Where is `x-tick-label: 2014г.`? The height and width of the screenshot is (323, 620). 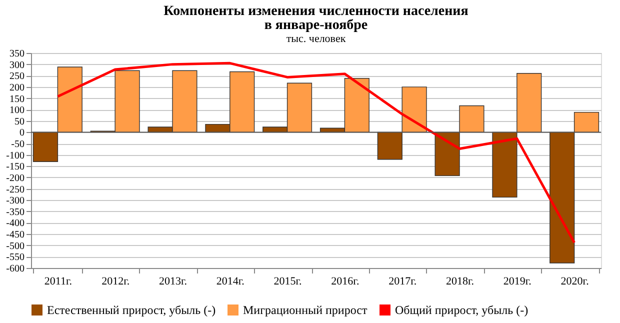 x-tick-label: 2014г. is located at coordinates (230, 282).